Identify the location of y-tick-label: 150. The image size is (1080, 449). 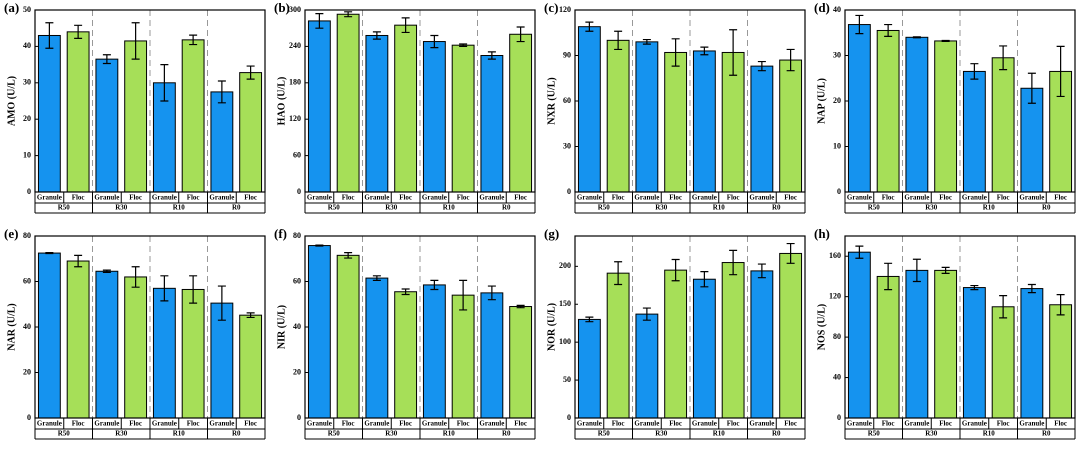
(565, 303).